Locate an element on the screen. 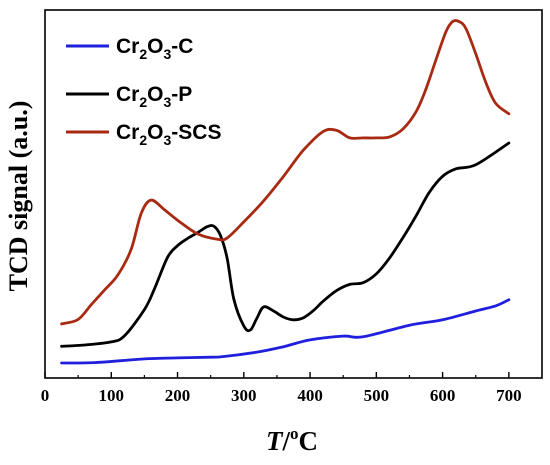  legend-label-1: Cr2O3-P is located at coordinates (154, 96).